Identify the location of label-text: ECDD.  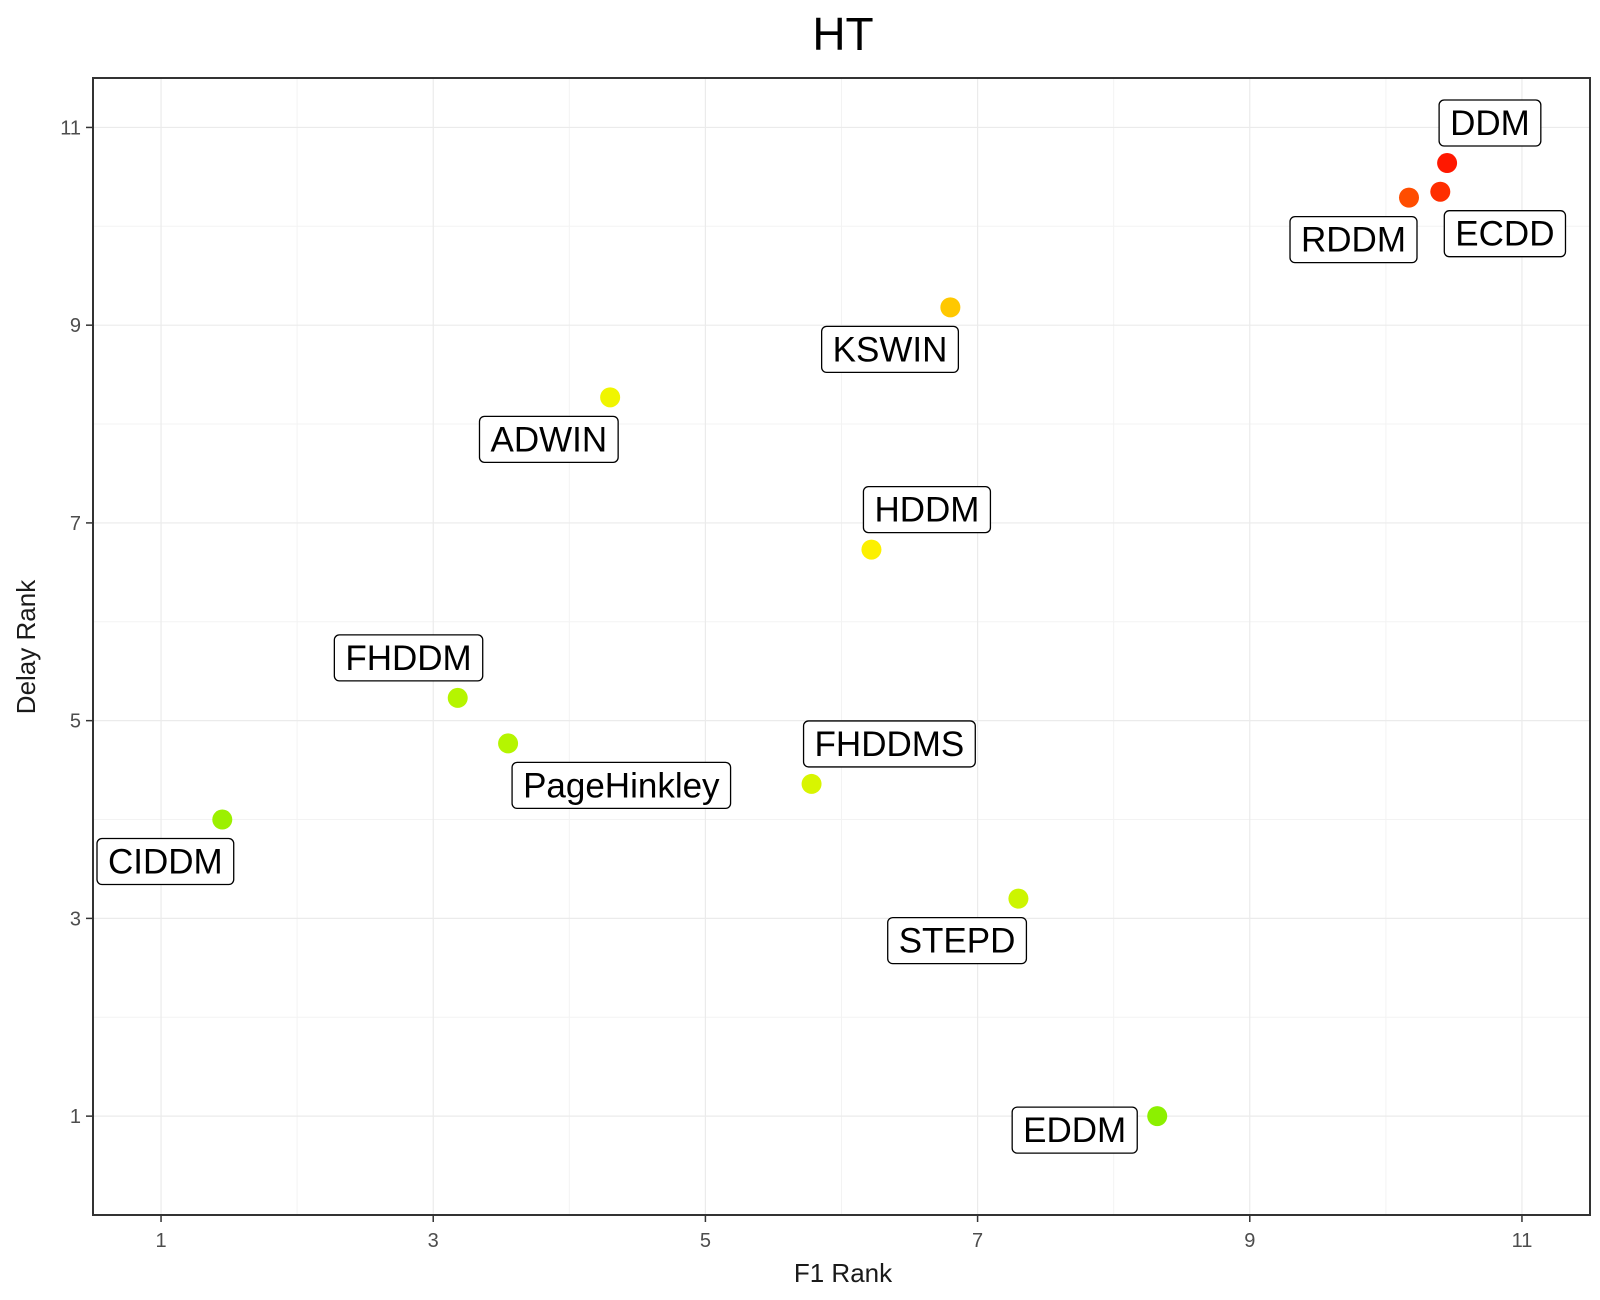
(1504, 234).